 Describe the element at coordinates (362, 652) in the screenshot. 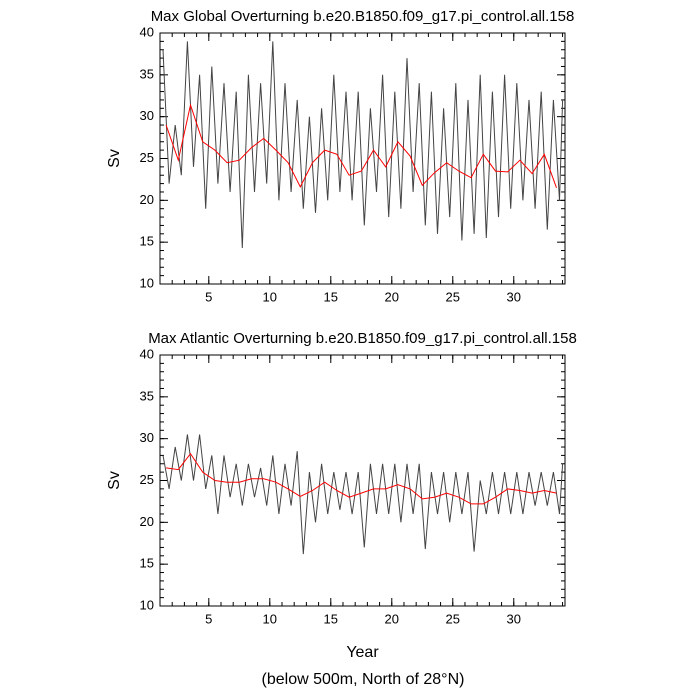

I see `x-axis-label: Year` at that location.